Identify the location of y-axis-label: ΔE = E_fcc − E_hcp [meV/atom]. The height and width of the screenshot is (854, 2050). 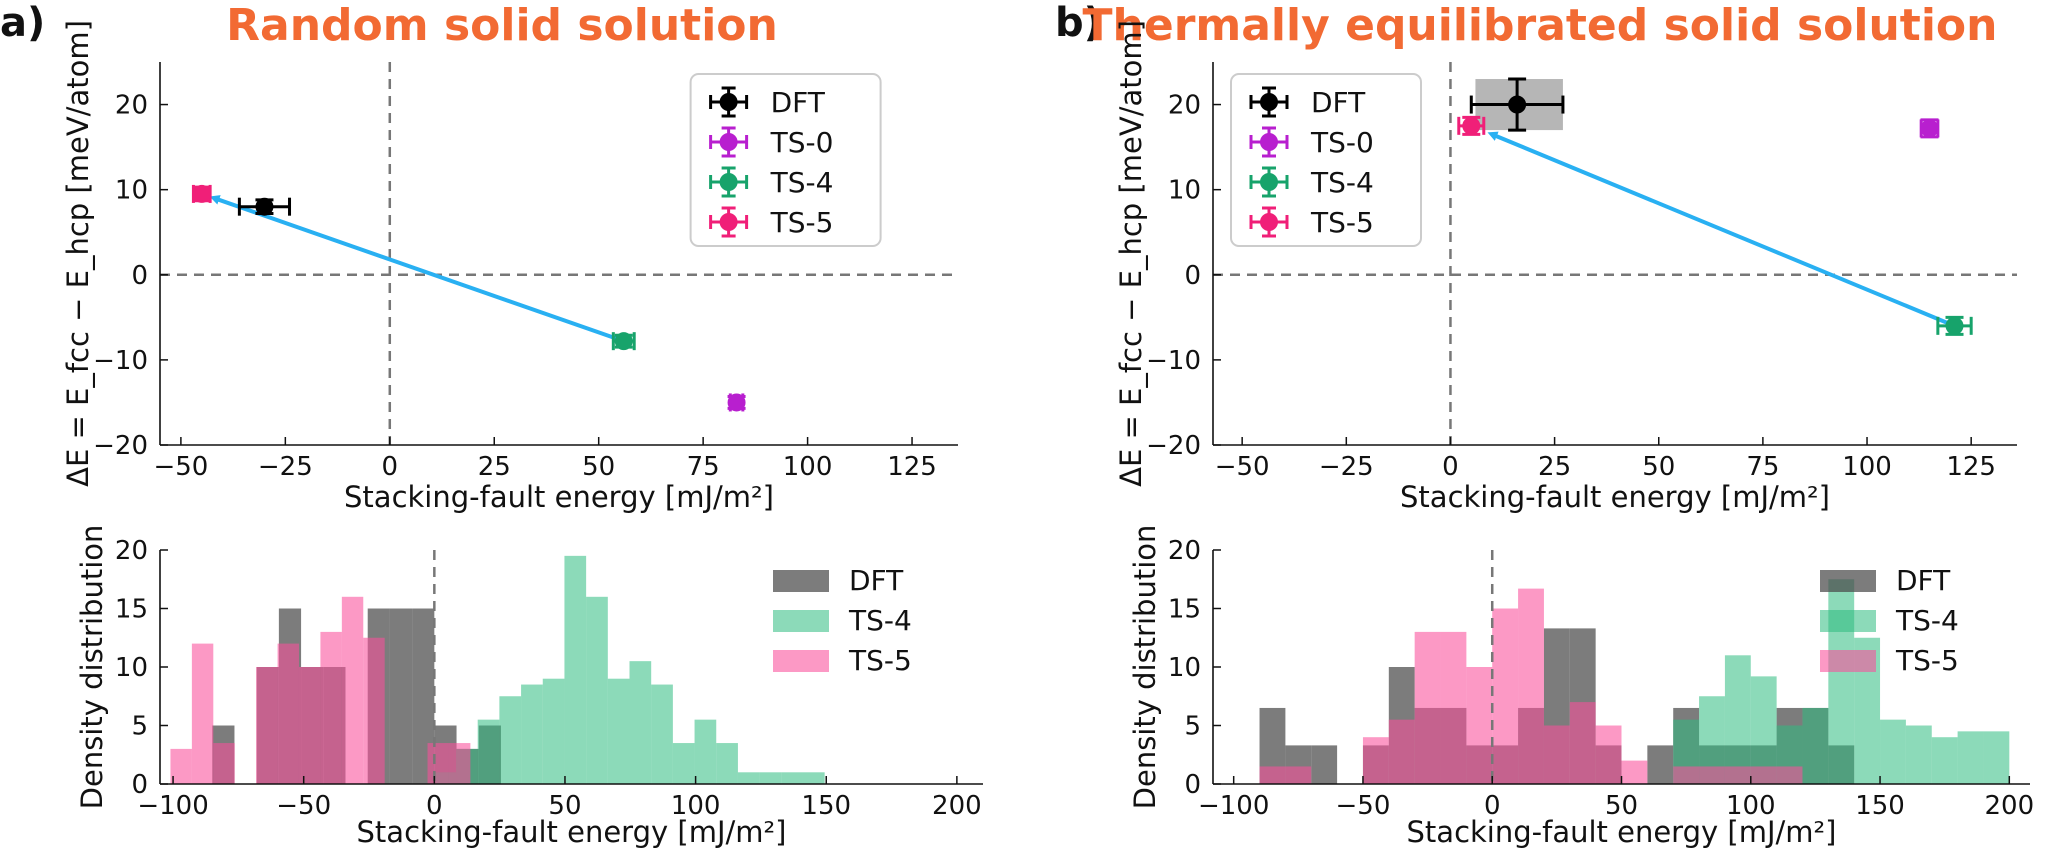
(1131, 253).